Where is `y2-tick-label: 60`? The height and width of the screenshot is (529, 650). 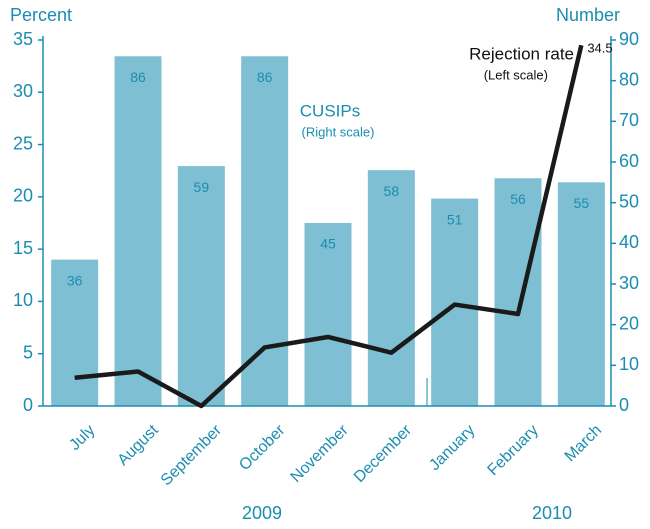 y2-tick-label: 60 is located at coordinates (629, 161).